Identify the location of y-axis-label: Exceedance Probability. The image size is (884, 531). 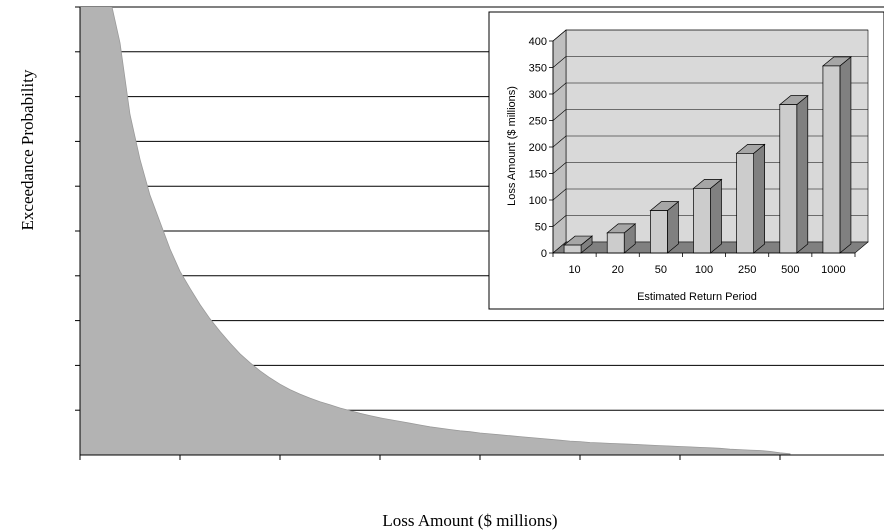
(27, 149).